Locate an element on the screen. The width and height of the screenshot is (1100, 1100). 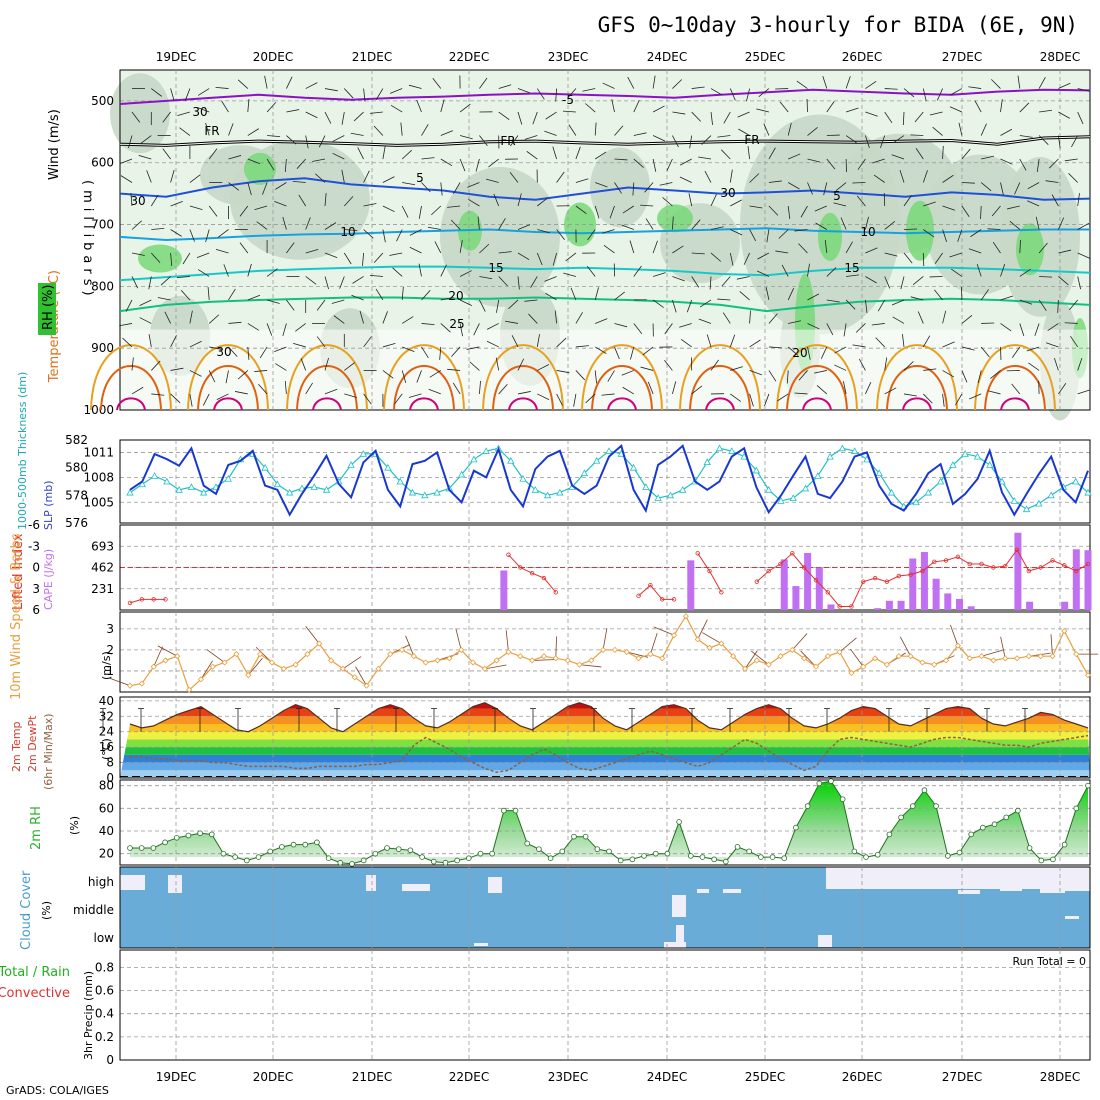
y-tick-label: 16 is located at coordinates (106, 747).